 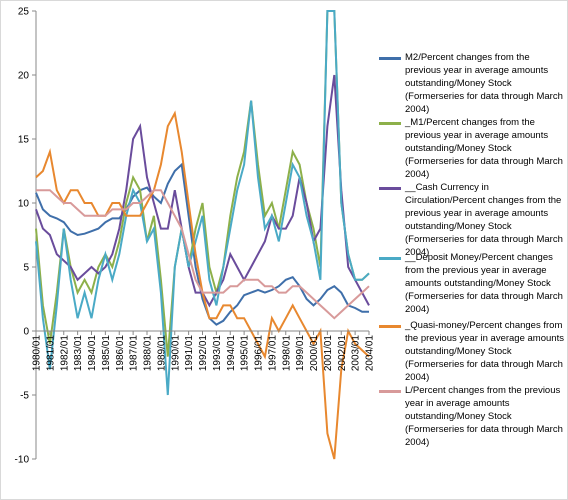 I want to click on y-tick-label: 5, so click(x=26, y=268).